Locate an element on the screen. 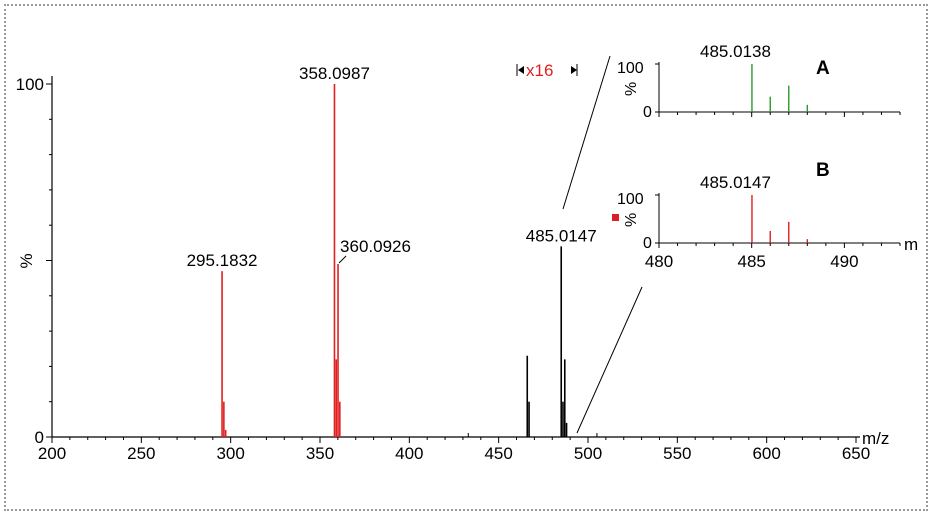  main-y-ticks: 0% 100 is located at coordinates (34, 261).